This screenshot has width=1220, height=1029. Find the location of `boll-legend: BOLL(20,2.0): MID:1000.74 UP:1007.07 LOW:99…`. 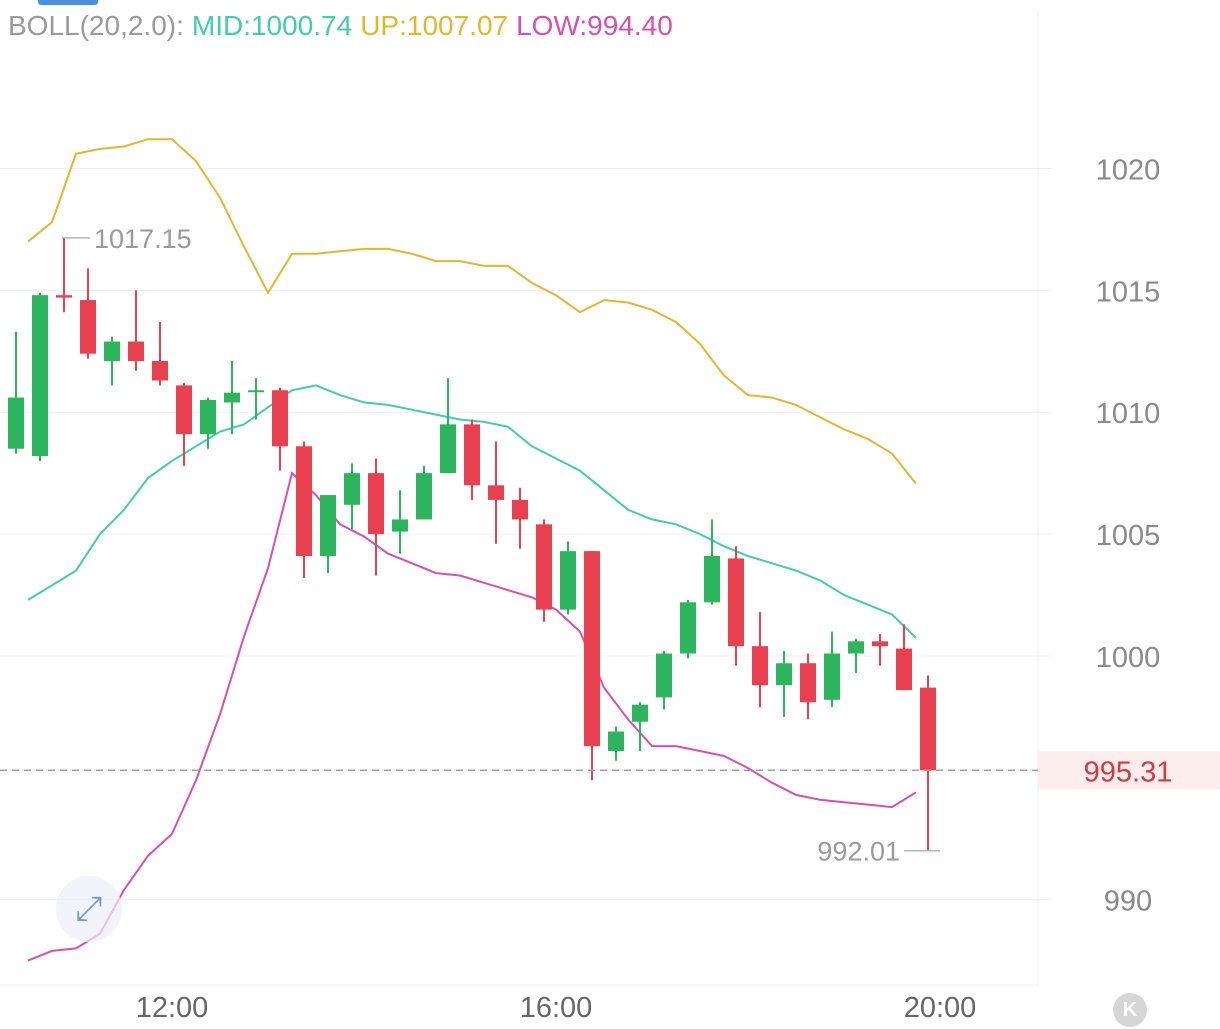

boll-legend: BOLL(20,2.0): MID:1000.74 UP:1007.07 LOW:99… is located at coordinates (344, 26).